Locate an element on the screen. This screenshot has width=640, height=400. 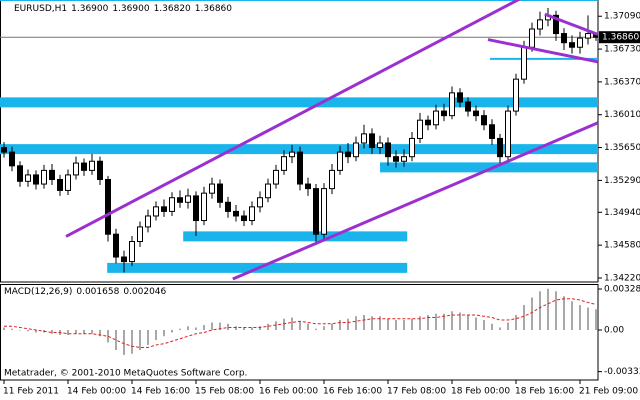
header-high: 1.36900 is located at coordinates (130, 9).